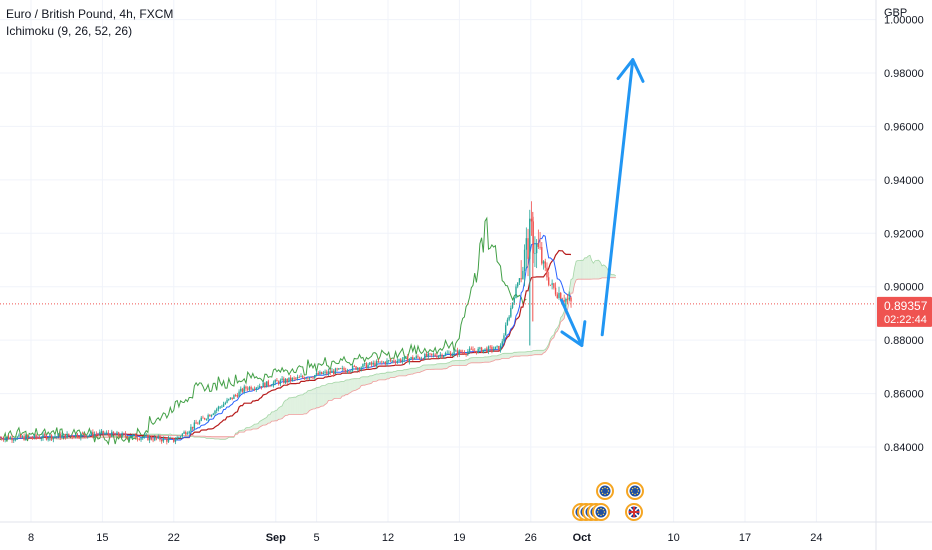 This screenshot has height=550, width=932. I want to click on down-arrow-drawing, so click(573, 322).